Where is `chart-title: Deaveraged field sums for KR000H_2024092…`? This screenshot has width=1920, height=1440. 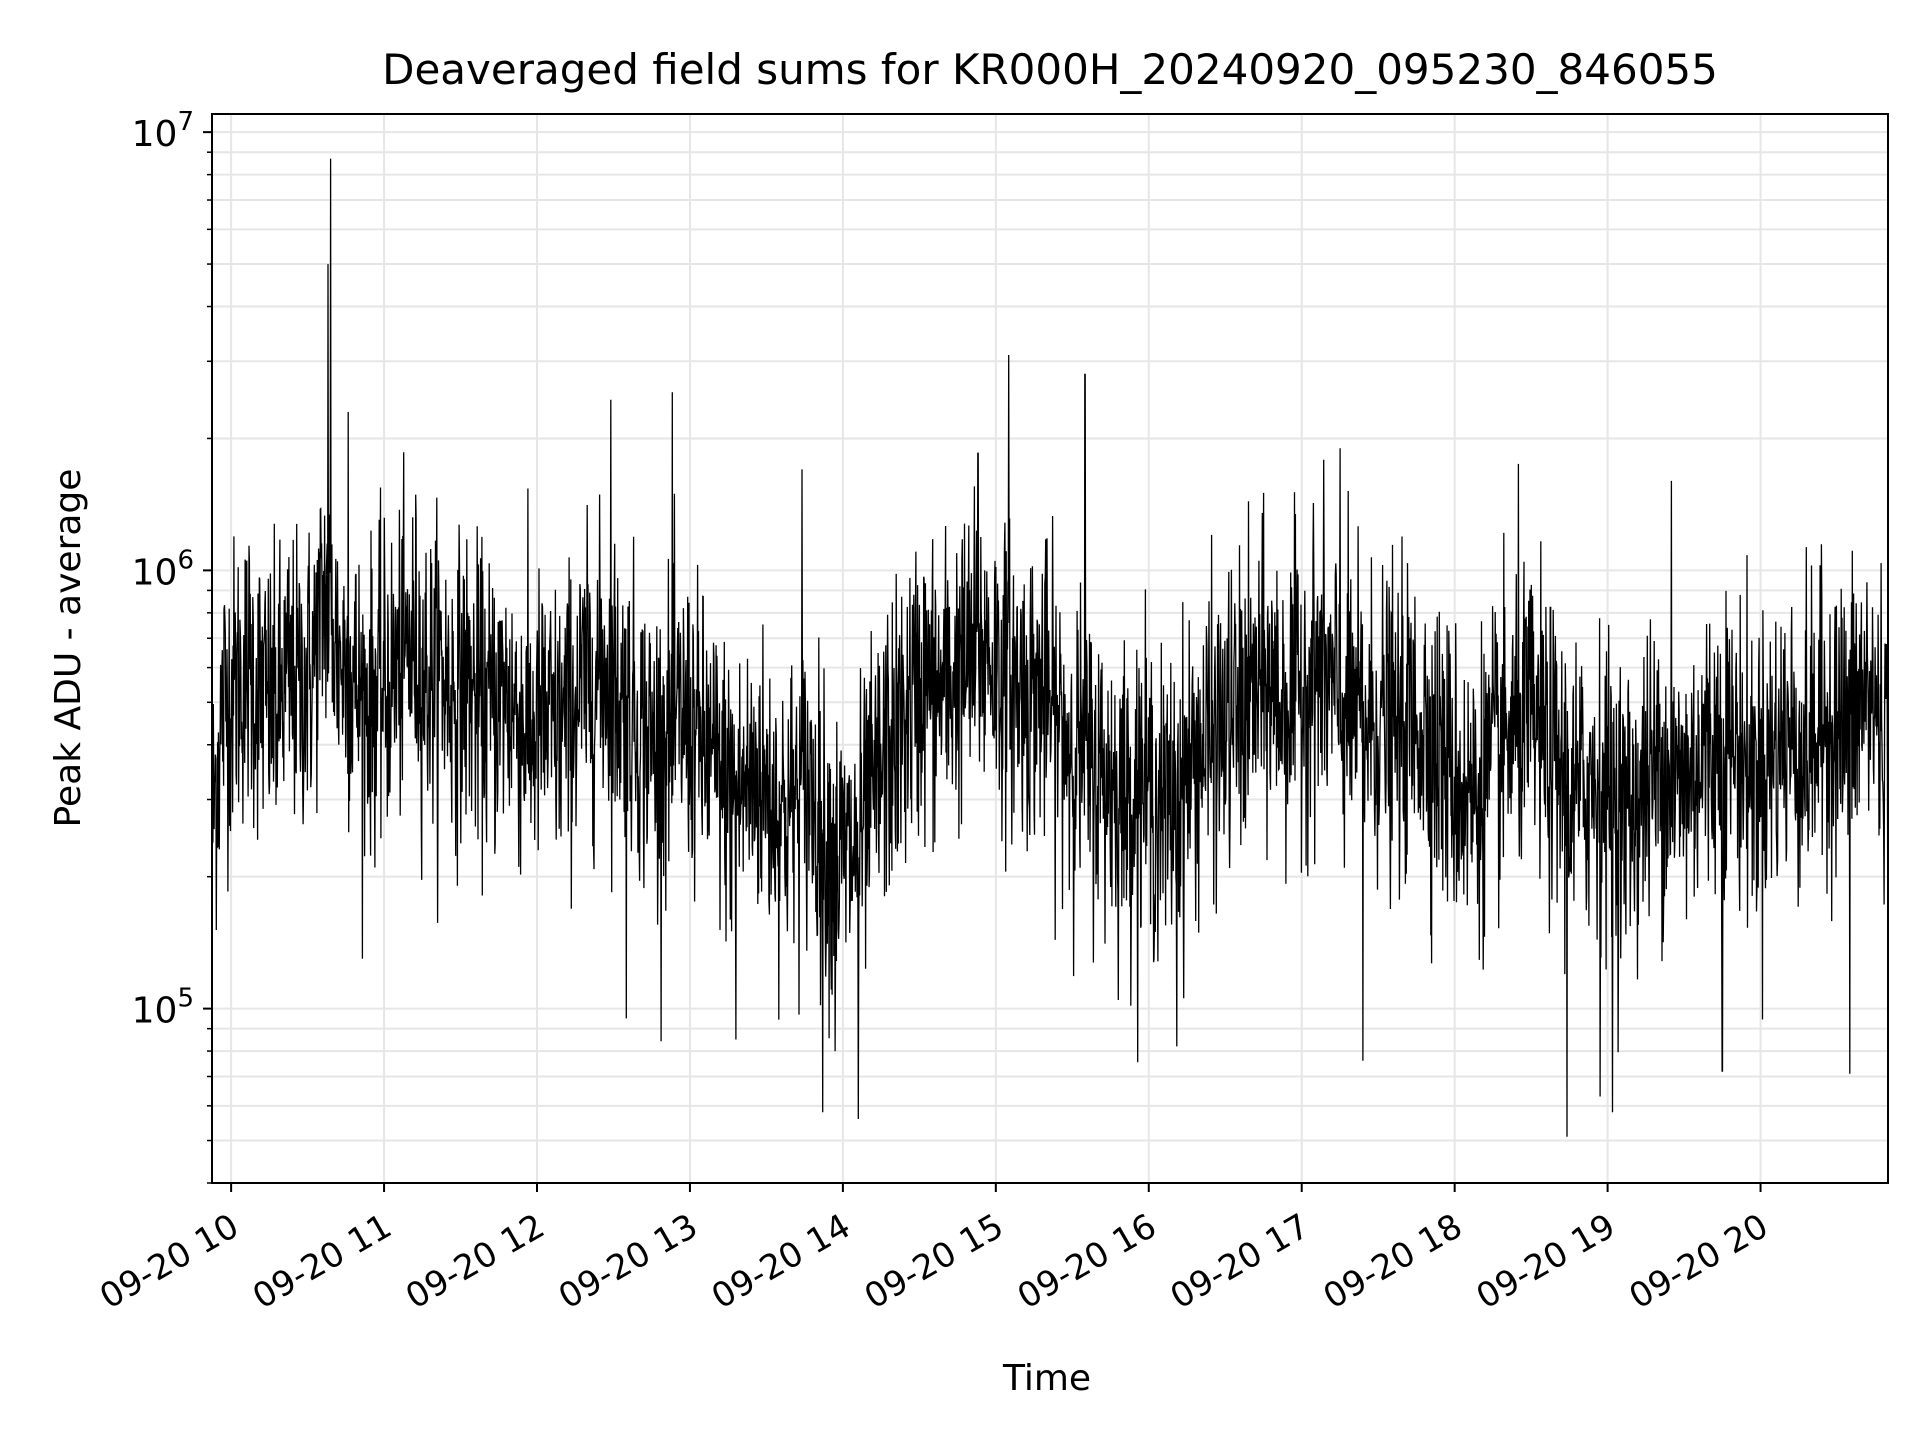 chart-title: Deaveraged field sums for KR000H_2024092… is located at coordinates (1050, 69).